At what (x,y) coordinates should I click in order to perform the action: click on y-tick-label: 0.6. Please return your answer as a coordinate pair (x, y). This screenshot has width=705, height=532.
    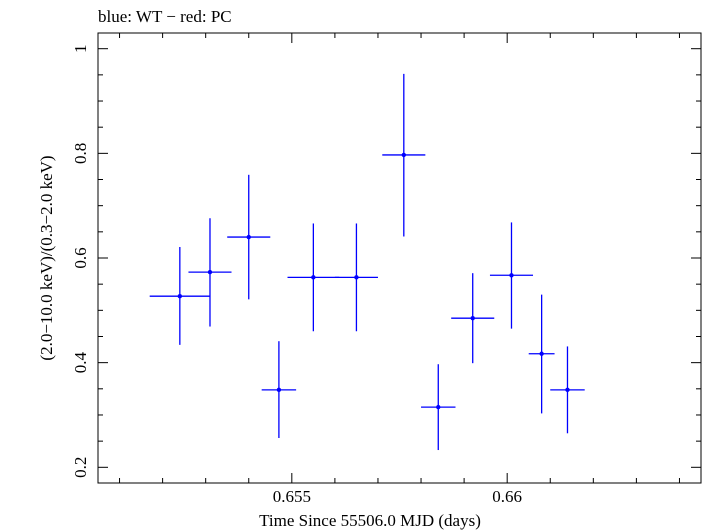
    Looking at the image, I should click on (80, 257).